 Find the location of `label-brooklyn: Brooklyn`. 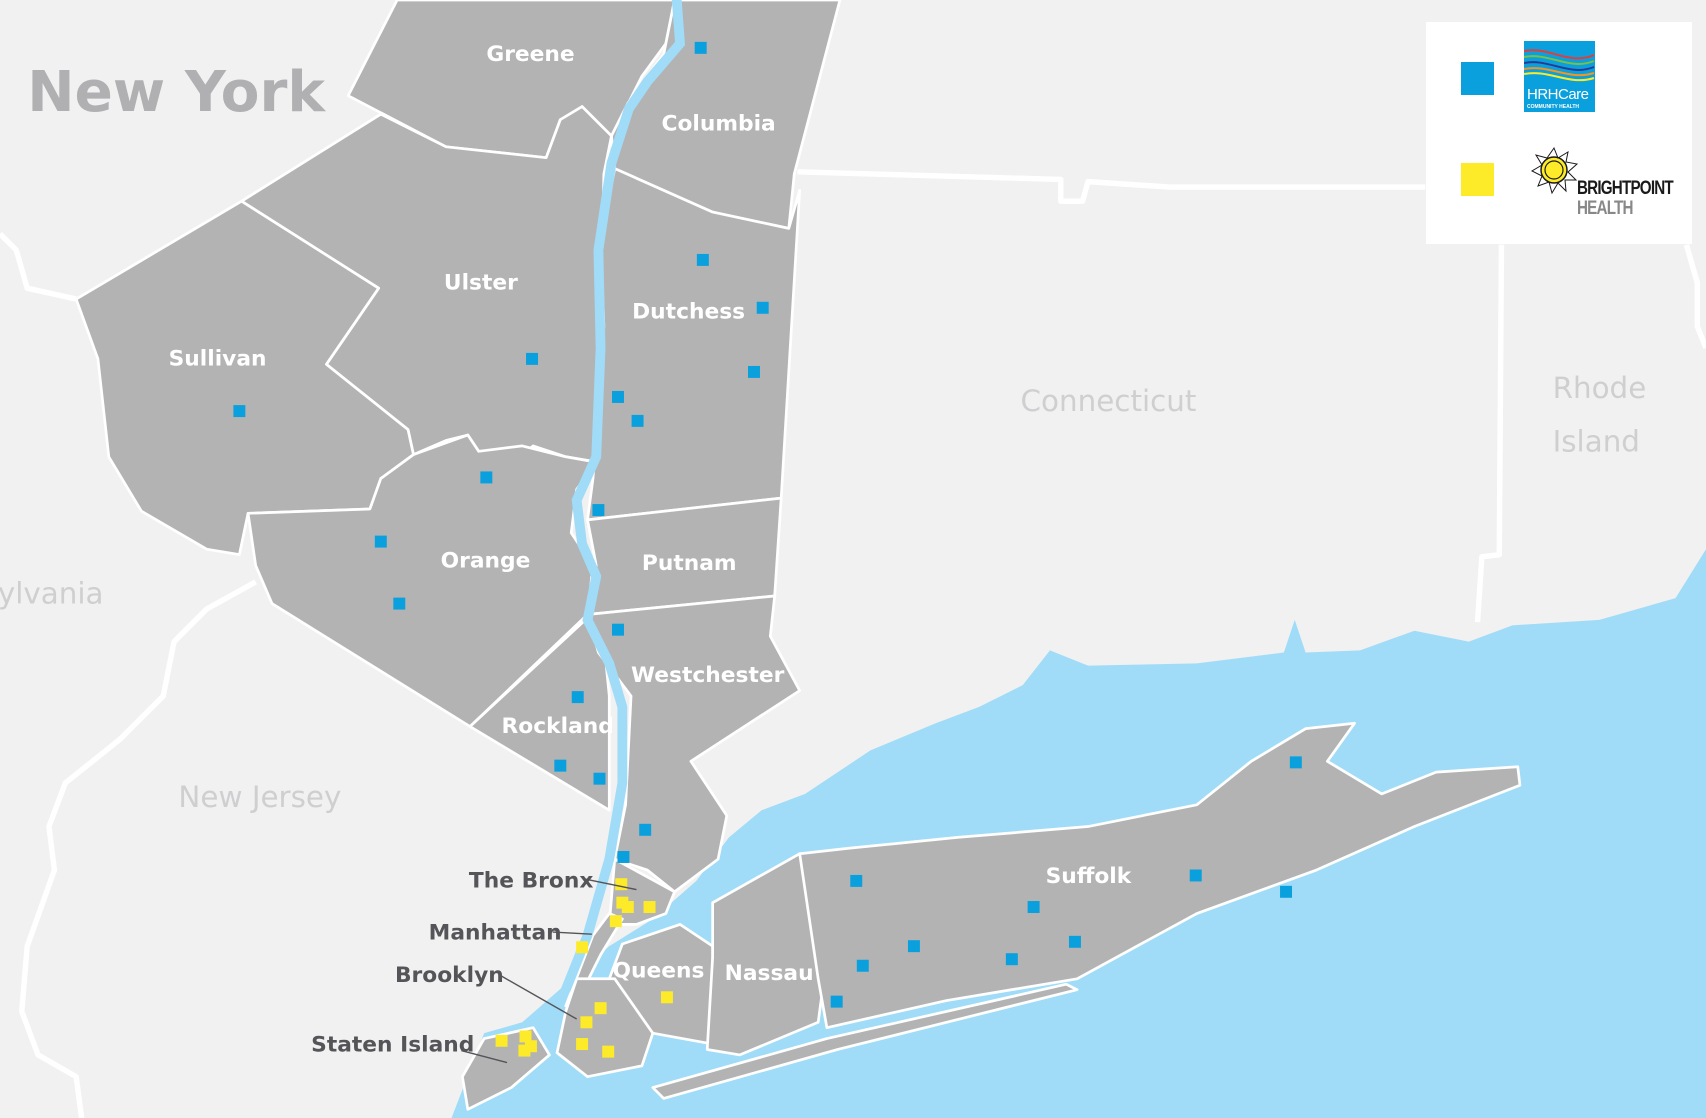

label-brooklyn: Brooklyn is located at coordinates (449, 975).